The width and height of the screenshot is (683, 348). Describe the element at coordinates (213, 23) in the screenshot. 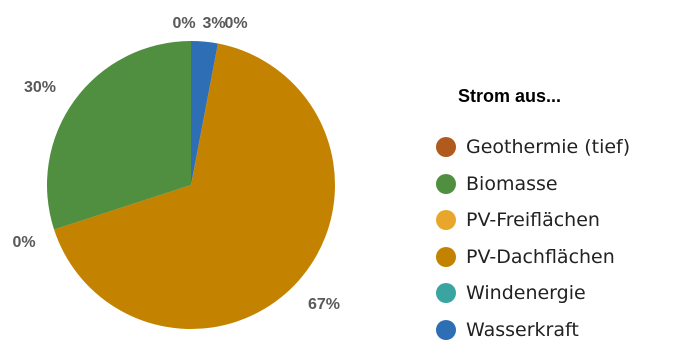

I see `data-label-wasserkraft: 3%` at that location.